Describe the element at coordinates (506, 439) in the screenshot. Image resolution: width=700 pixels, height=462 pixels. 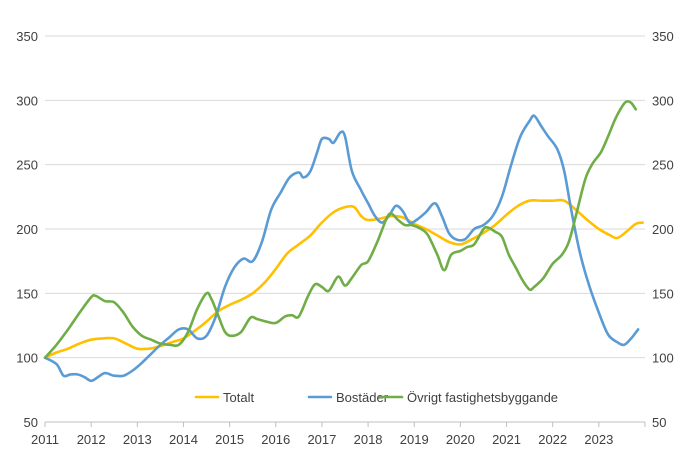
I see `x-tick-label: 2021` at that location.